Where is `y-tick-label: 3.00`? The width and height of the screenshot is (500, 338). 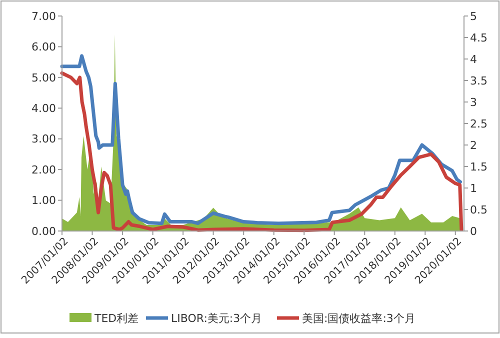 y-tick-label: 3.00 is located at coordinates (44, 139).